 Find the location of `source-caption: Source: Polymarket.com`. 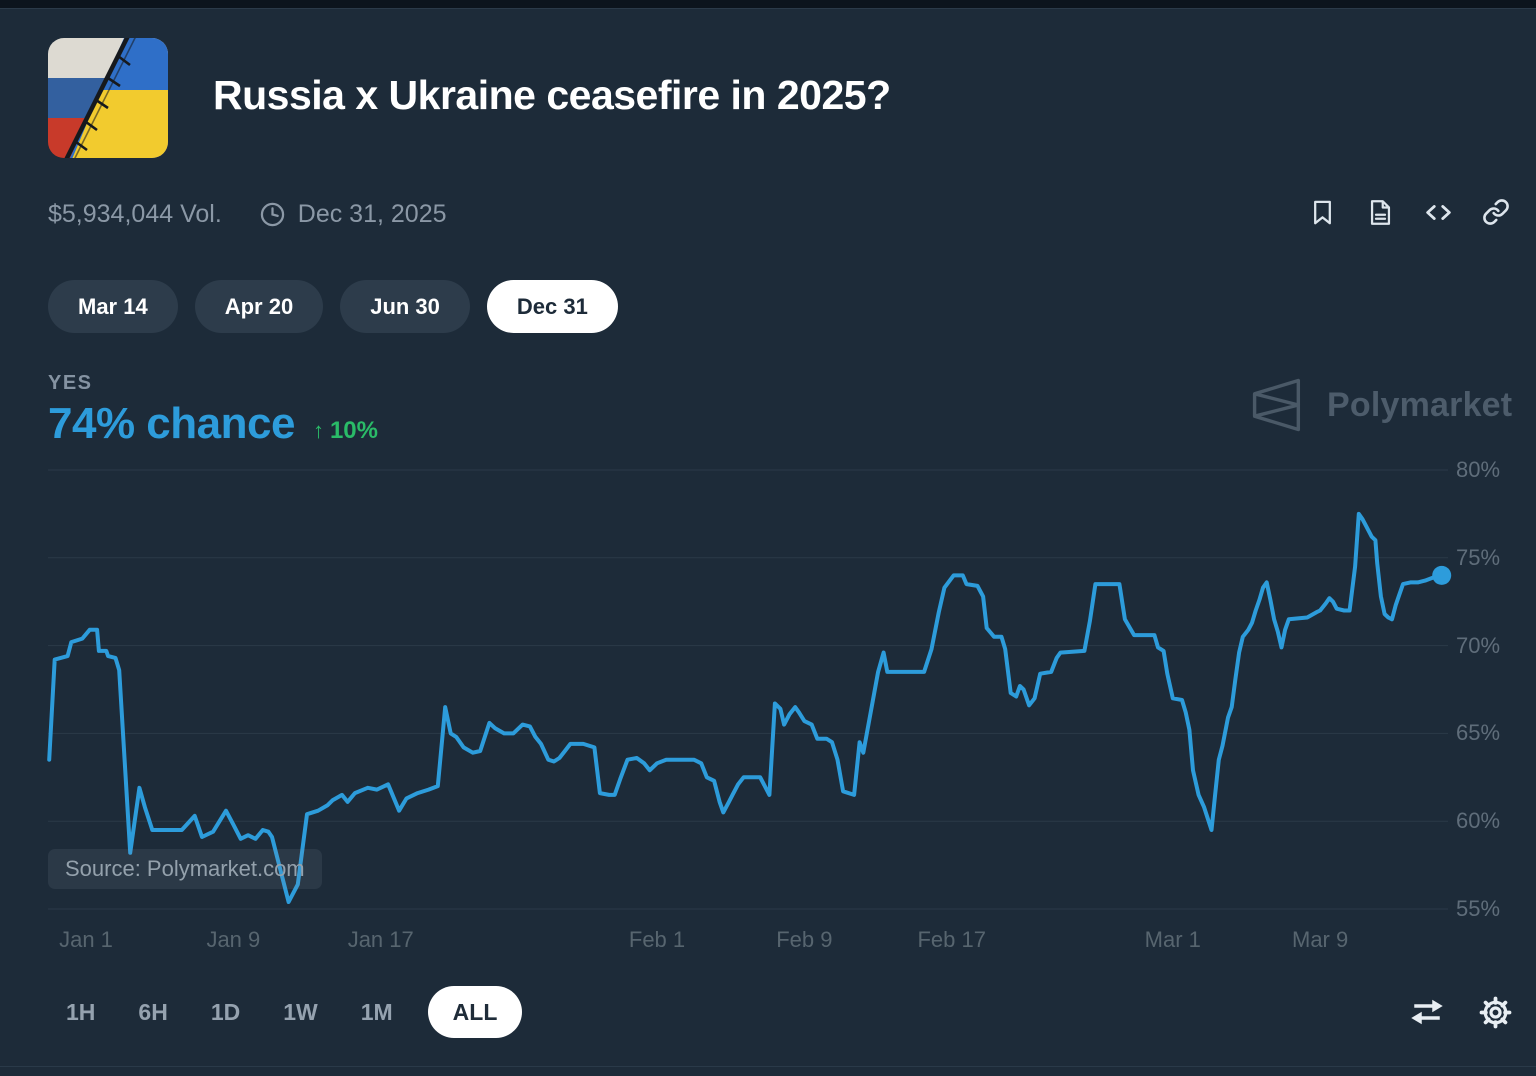

source-caption: Source: Polymarket.com is located at coordinates (185, 869).